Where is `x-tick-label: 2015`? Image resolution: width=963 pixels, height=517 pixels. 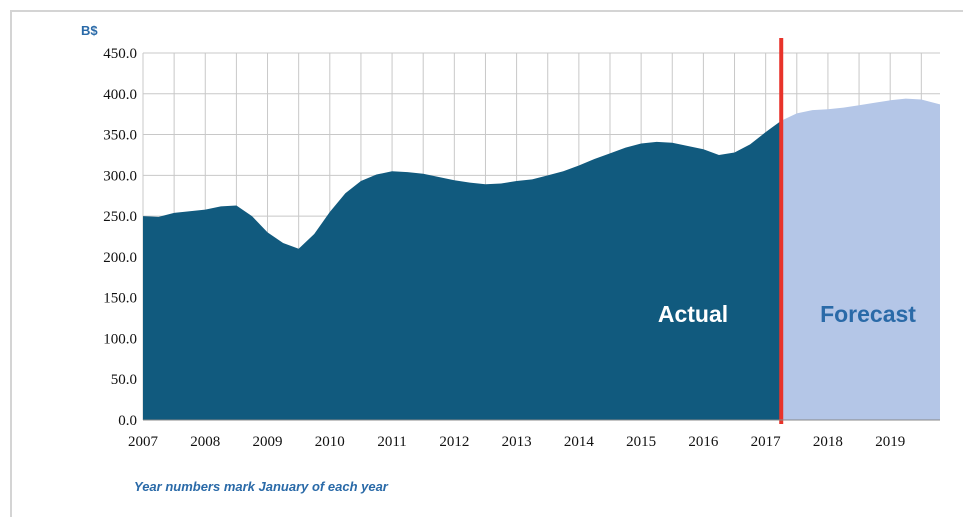
x-tick-label: 2015 is located at coordinates (641, 442).